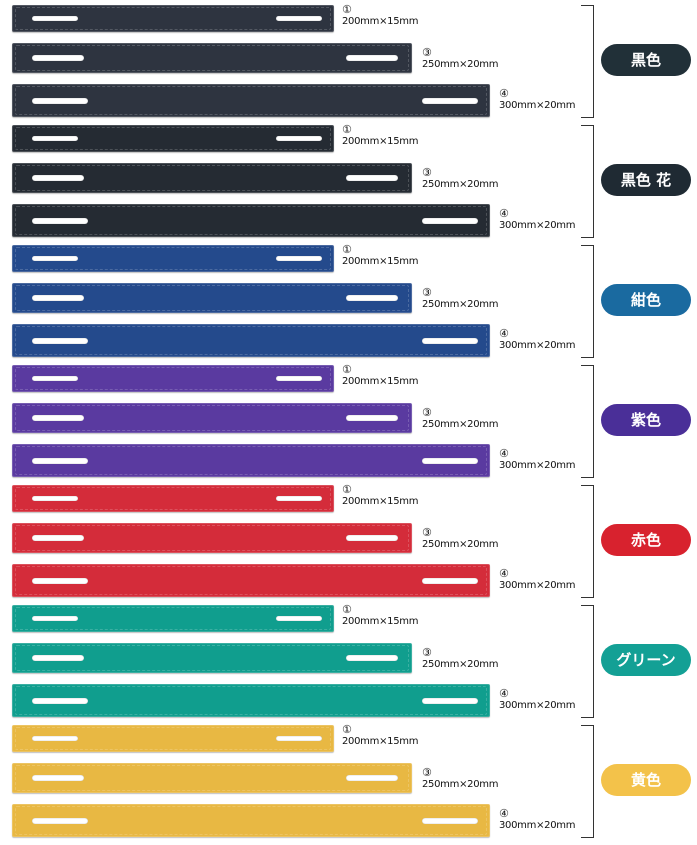 Image resolution: width=697 pixels, height=845 pixels. What do you see at coordinates (646, 420) in the screenshot?
I see `color-name-badge: 紫色` at bounding box center [646, 420].